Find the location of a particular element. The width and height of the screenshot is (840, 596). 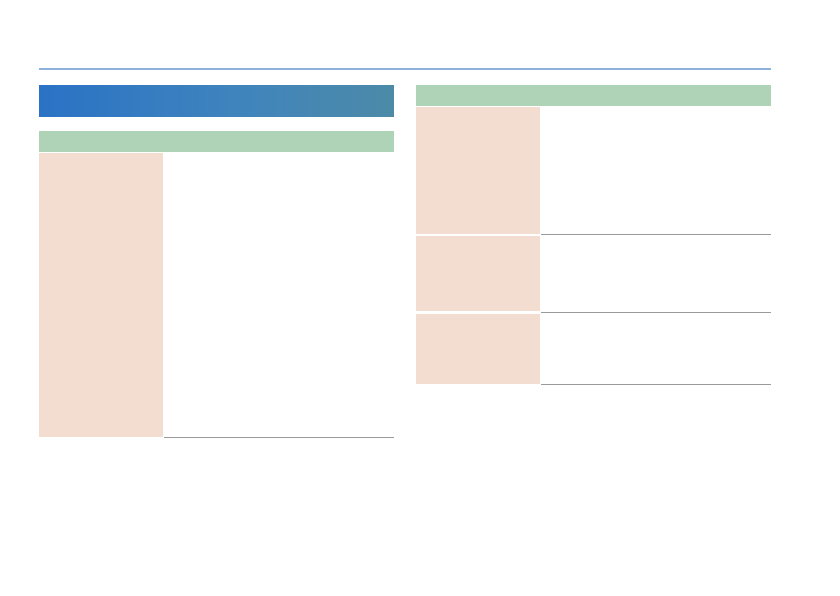

left-table-header is located at coordinates (216, 141).